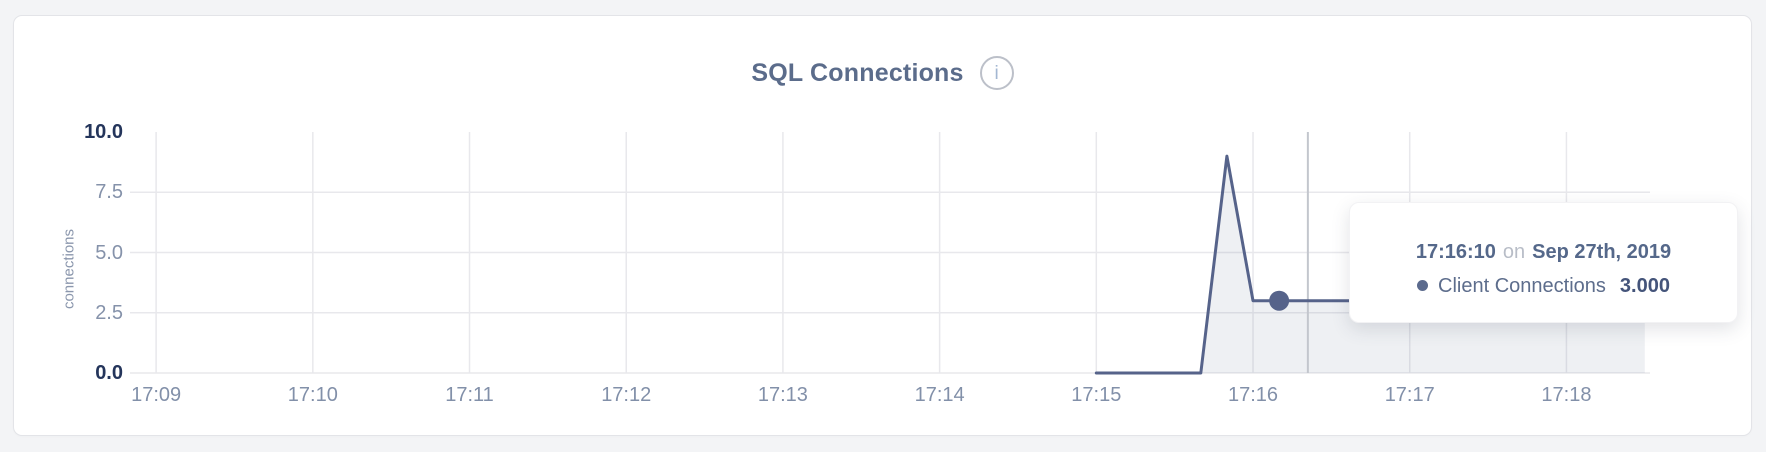 This screenshot has height=452, width=1766. Describe the element at coordinates (469, 395) in the screenshot. I see `x-tick-label: 17:11` at that location.